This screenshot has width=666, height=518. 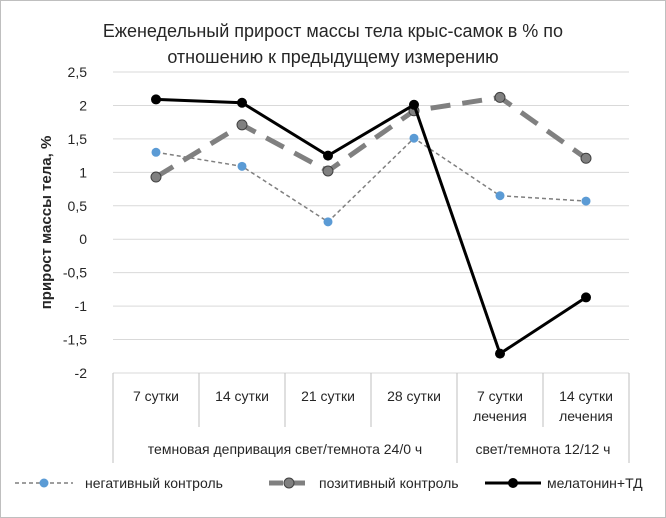 I want to click on x-category-label: 28 сутки, so click(x=414, y=396).